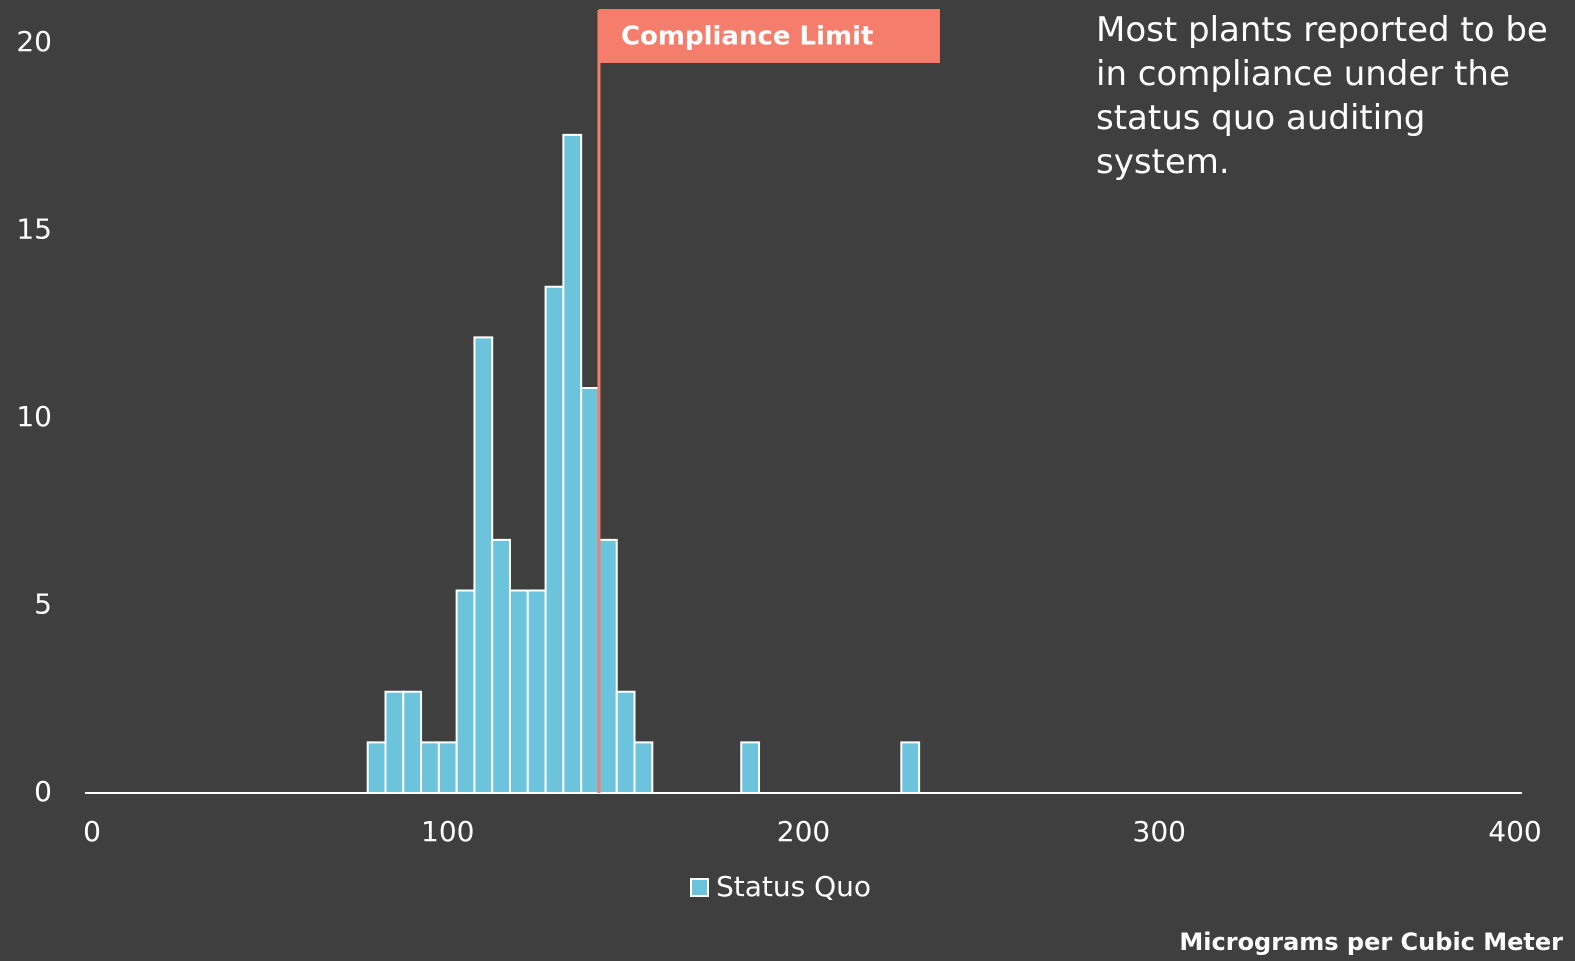 This screenshot has height=961, width=1575. Describe the element at coordinates (43, 604) in the screenshot. I see `y-tick-label: 5` at that location.